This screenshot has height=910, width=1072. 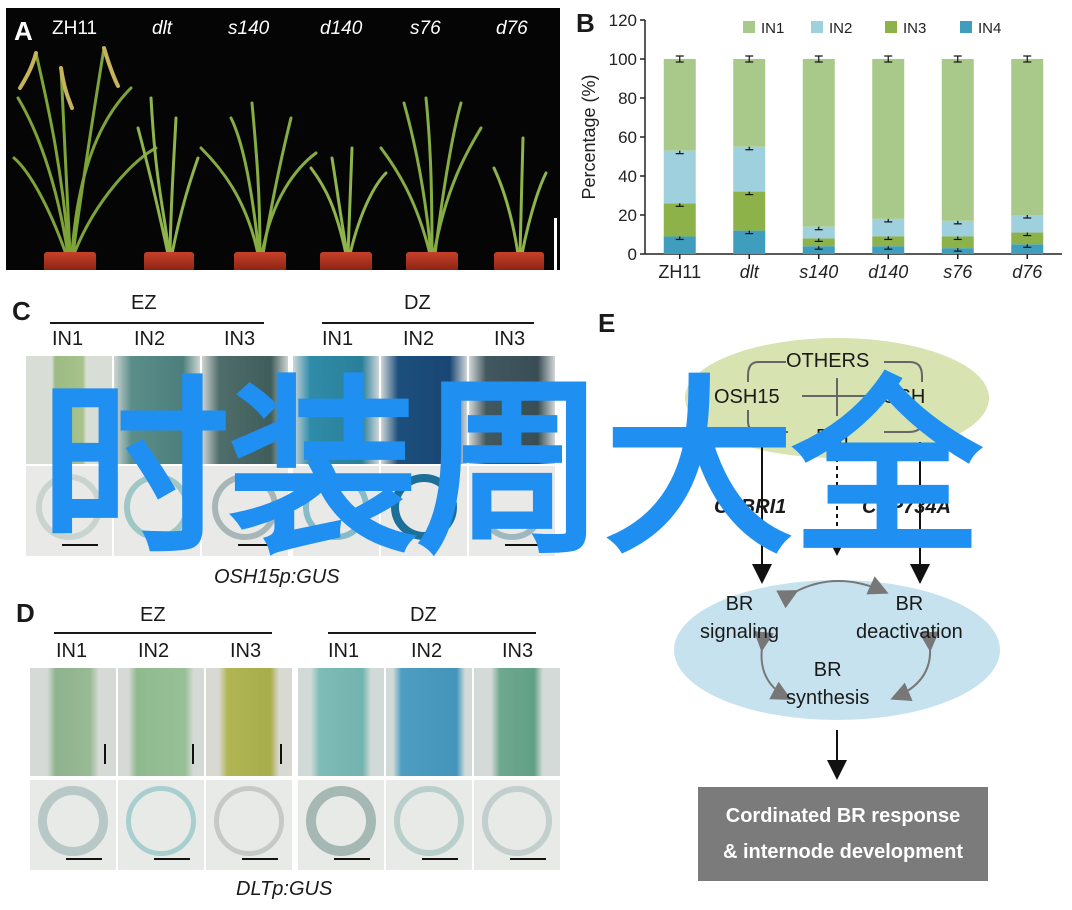 What do you see at coordinates (909, 618) in the screenshot?
I see `br-deactivation-label: BR deactivation` at bounding box center [909, 618].